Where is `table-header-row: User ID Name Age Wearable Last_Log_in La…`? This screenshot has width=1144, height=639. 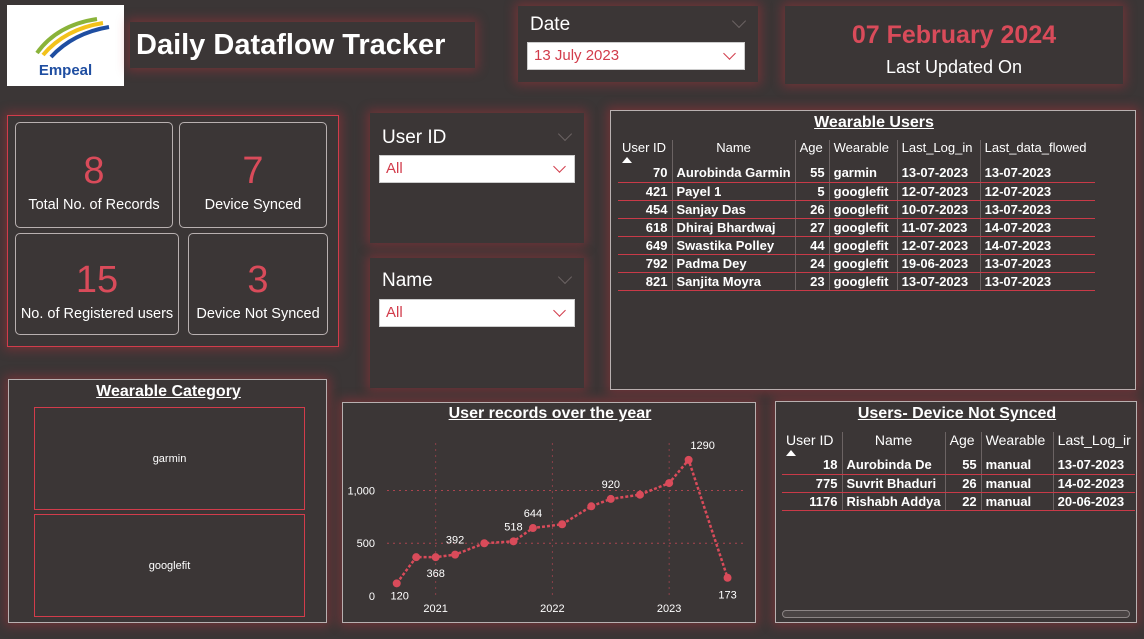 table-header-row: User ID Name Age Wearable Last_Log_in La… is located at coordinates (856, 152).